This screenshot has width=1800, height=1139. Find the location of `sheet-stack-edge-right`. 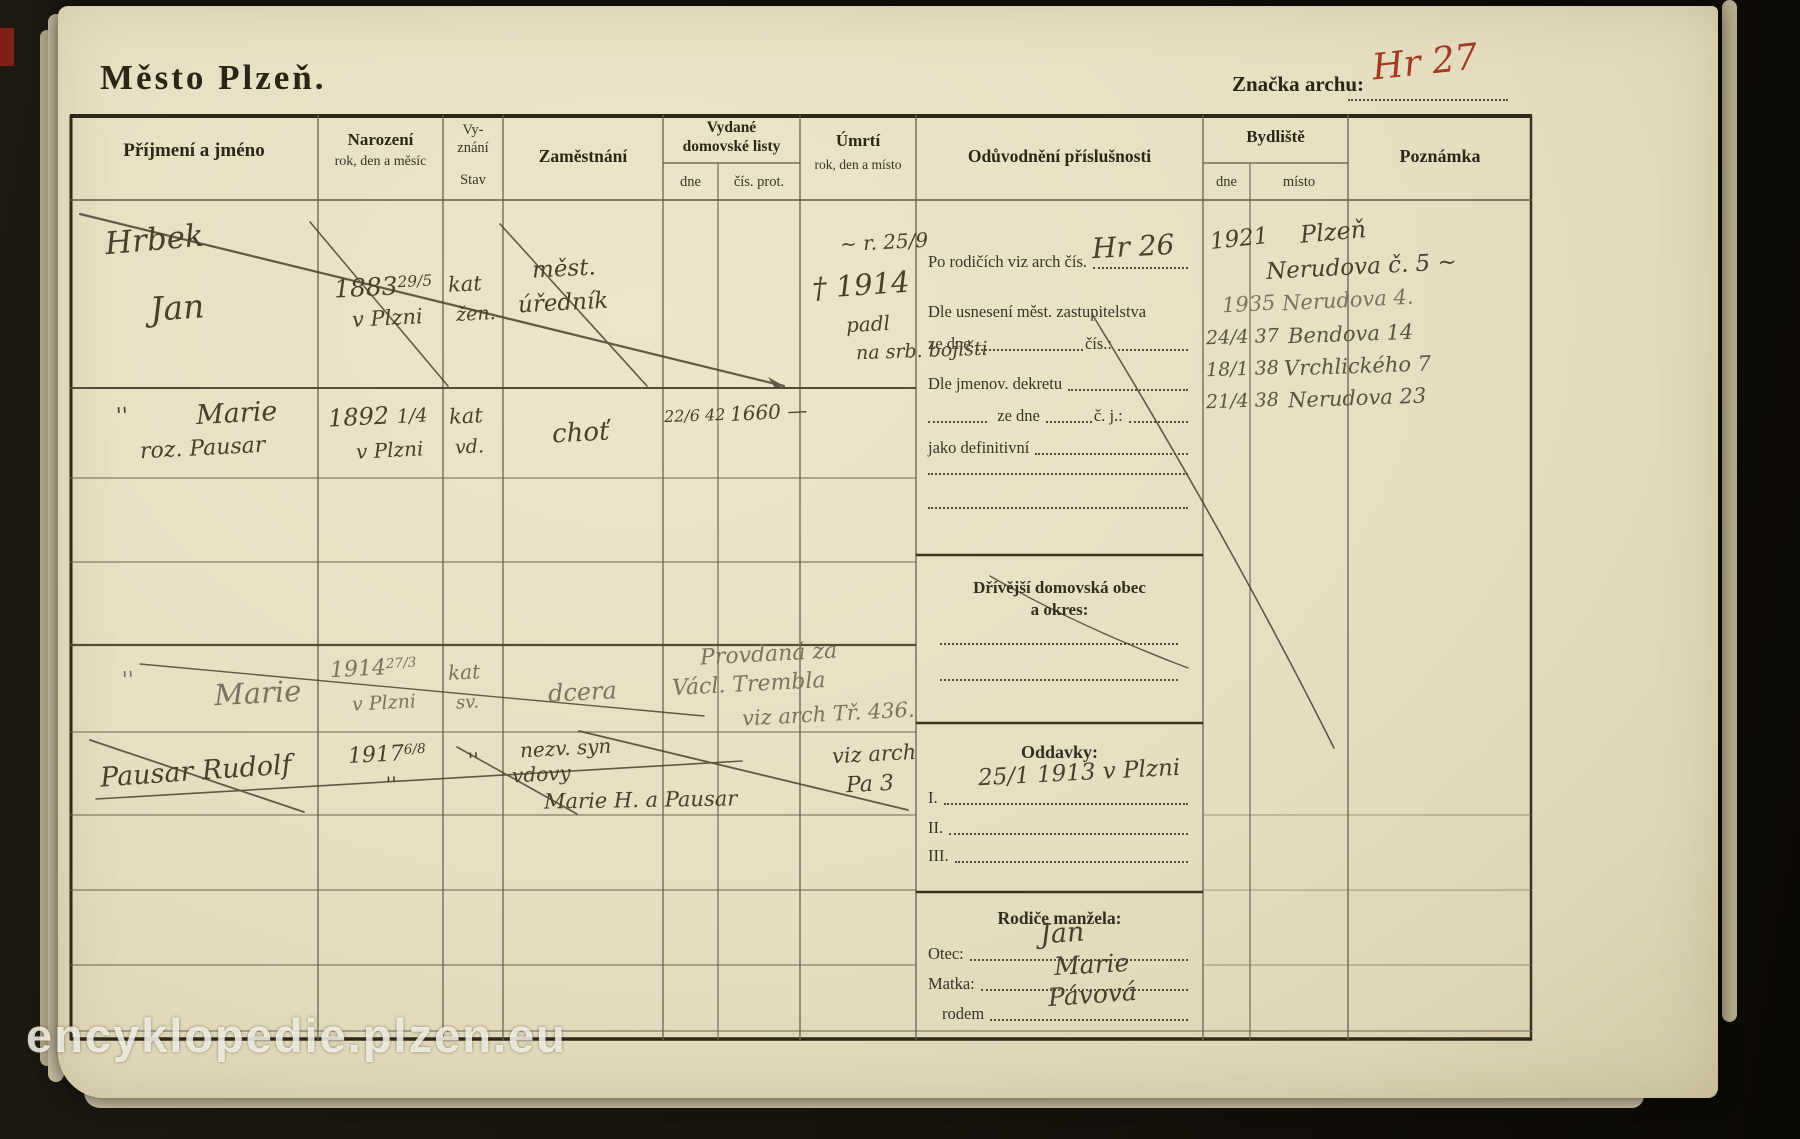

sheet-stack-edge-right is located at coordinates (1729, 511).